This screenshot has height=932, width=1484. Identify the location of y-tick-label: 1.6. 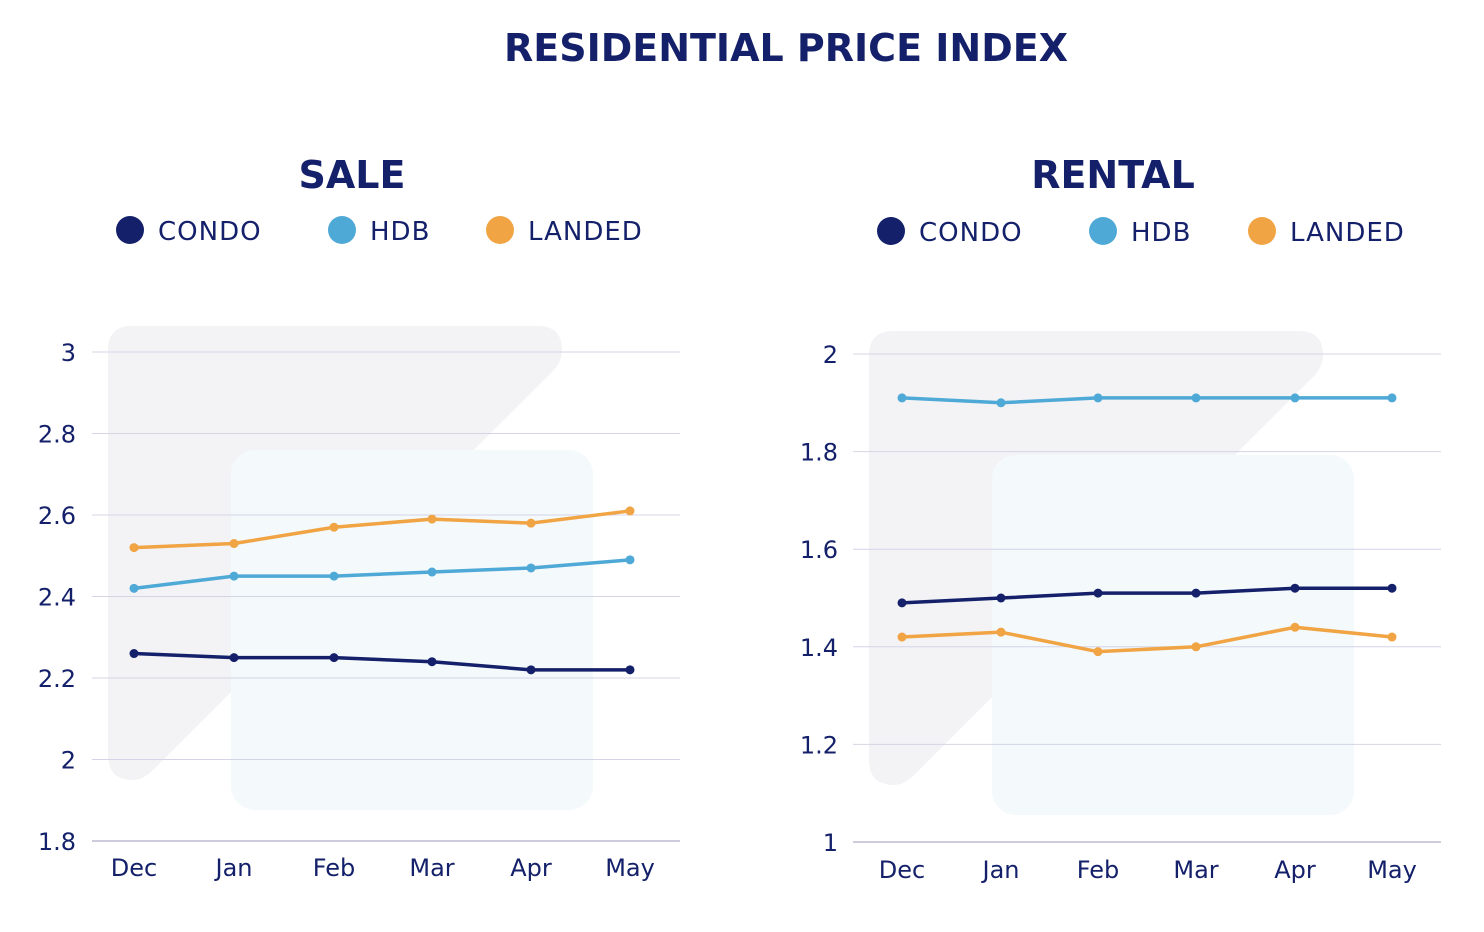
(819, 550).